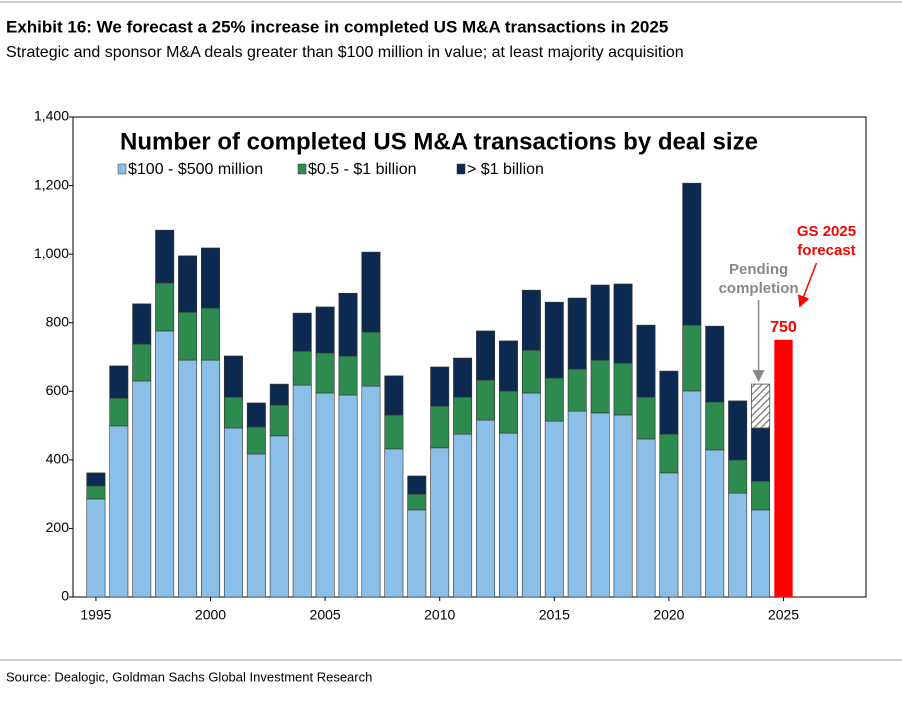 This screenshot has width=902, height=704. Describe the element at coordinates (51, 184) in the screenshot. I see `y-tick-label: 1,200` at that location.